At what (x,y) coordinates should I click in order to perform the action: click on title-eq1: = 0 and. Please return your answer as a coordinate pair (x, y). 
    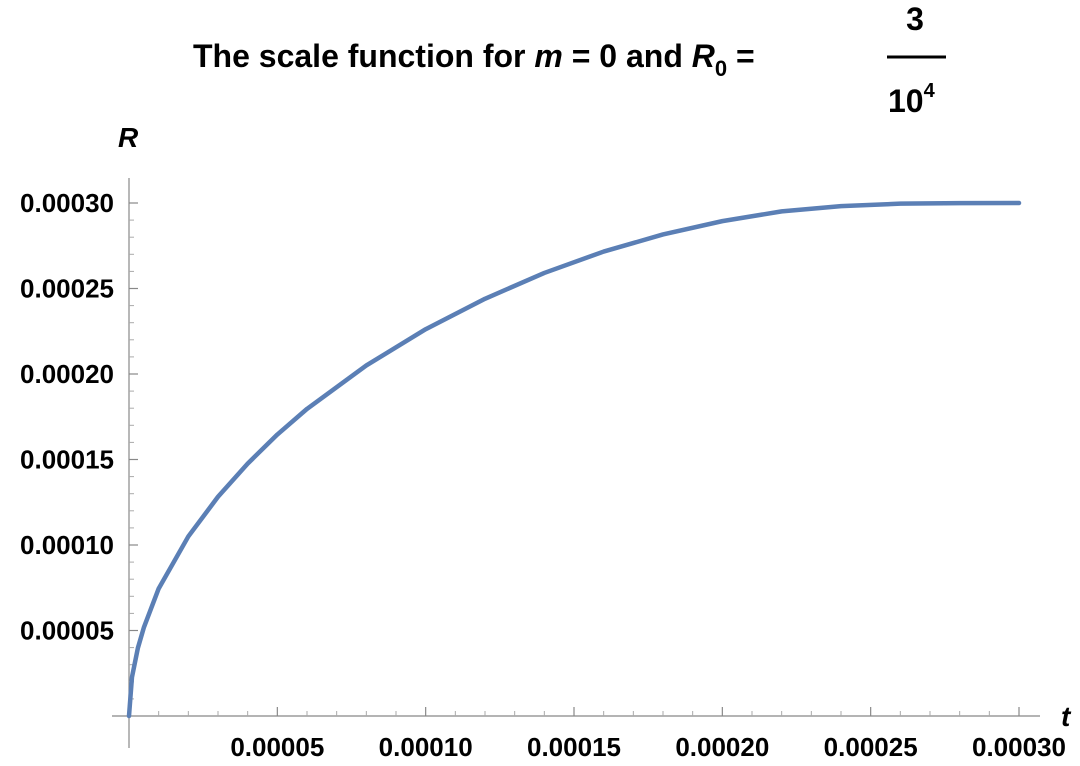
    Looking at the image, I should click on (627, 56).